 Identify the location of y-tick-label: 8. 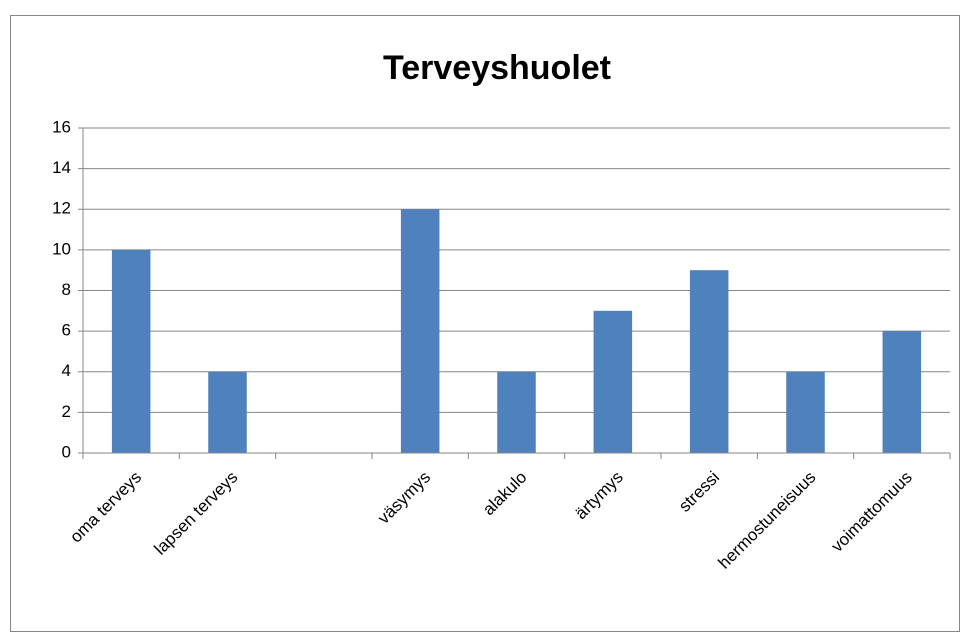
(66, 289).